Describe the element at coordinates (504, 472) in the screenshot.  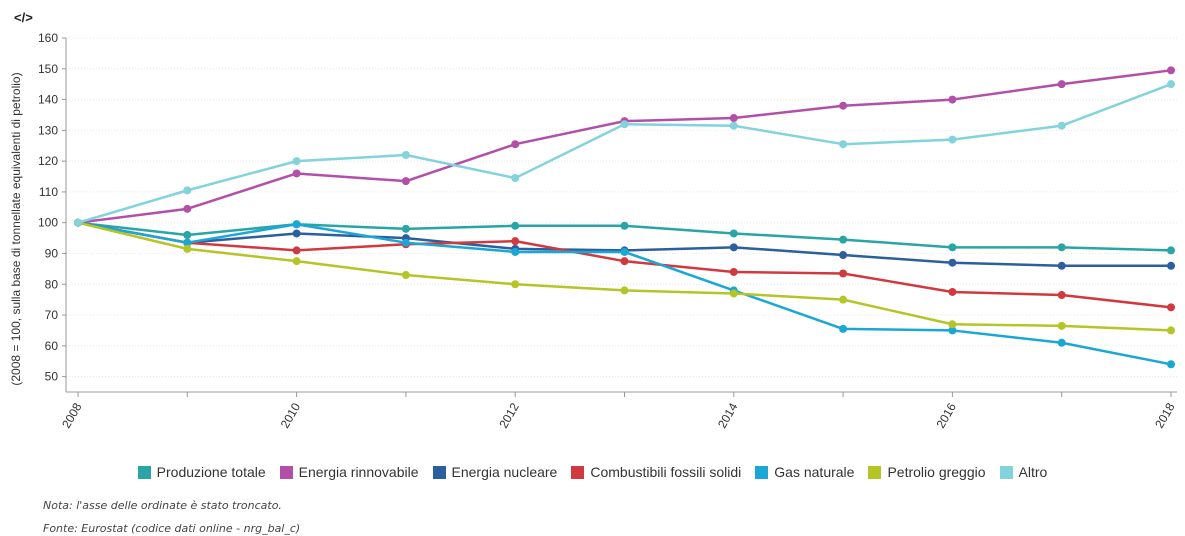
I see `legend-label: Energia nucleare` at that location.